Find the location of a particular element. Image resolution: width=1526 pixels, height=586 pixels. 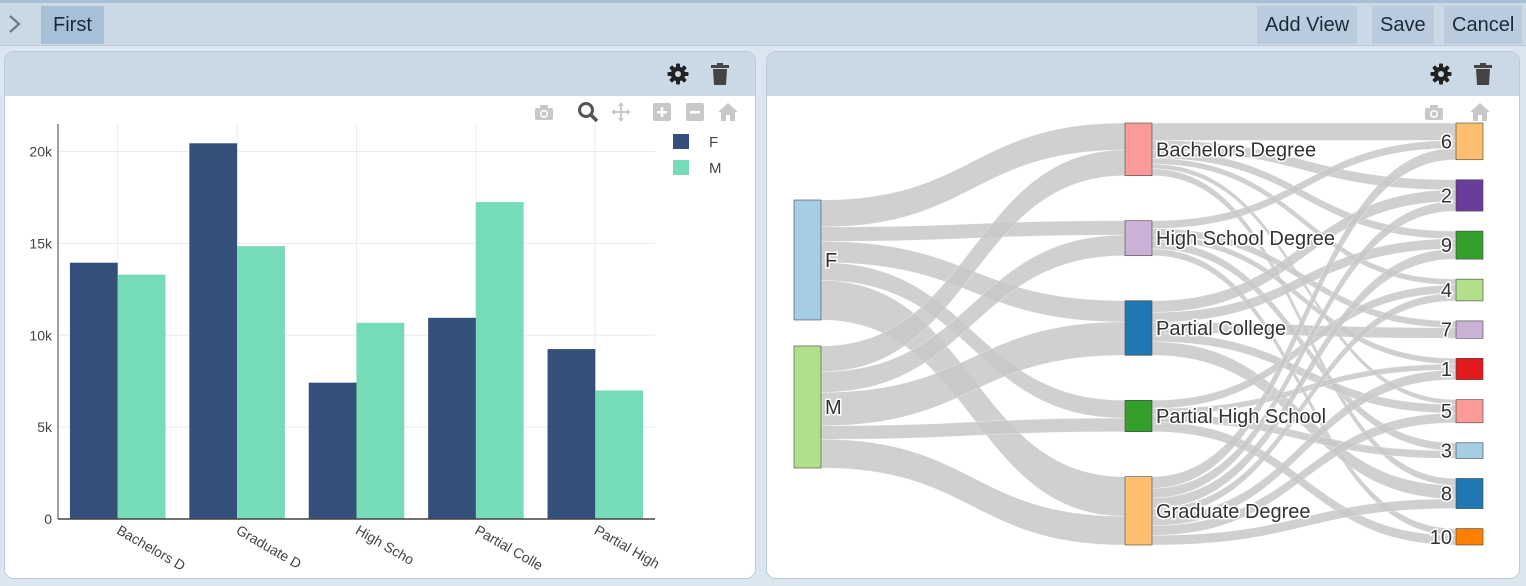

y-tick-label: 20k is located at coordinates (41, 152).